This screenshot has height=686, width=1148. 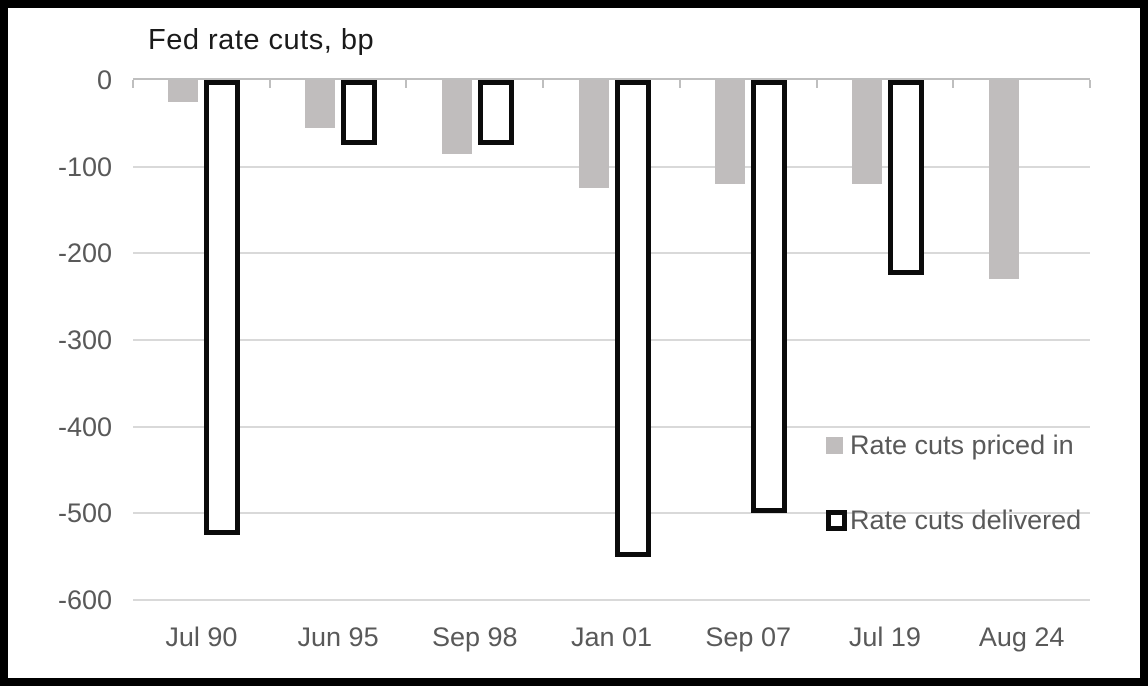 I want to click on legend-item-priced-in: Rate cuts priced in, so click(x=953, y=445).